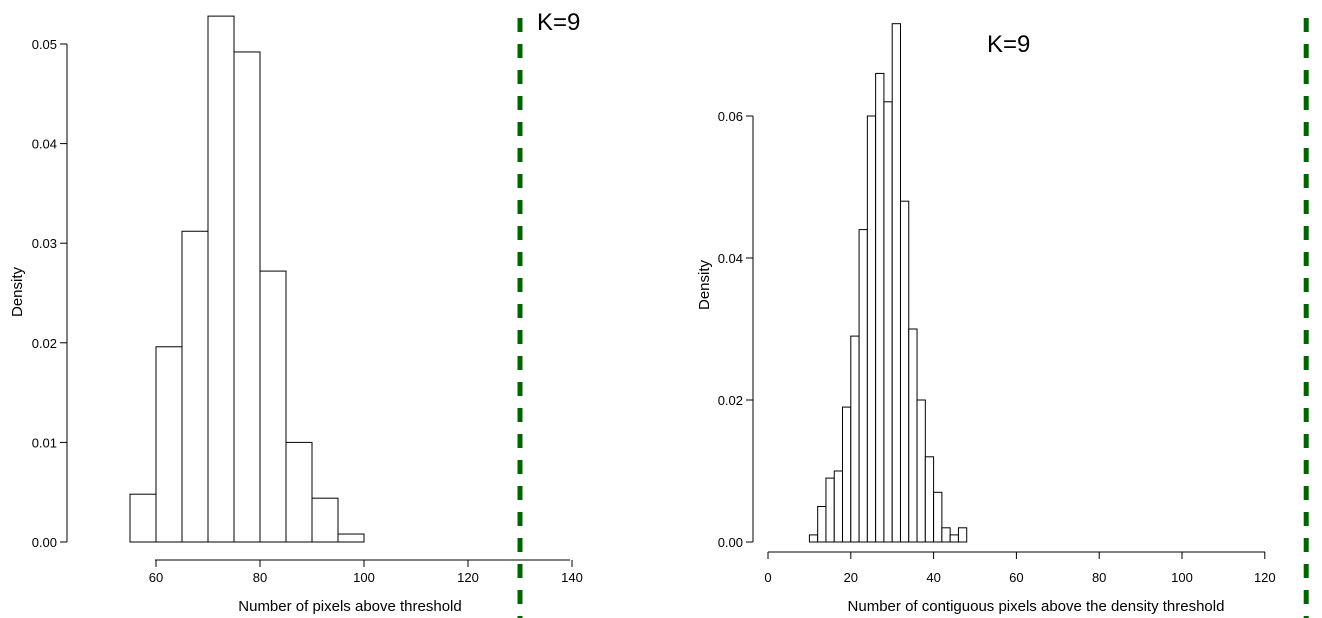  What do you see at coordinates (933, 577) in the screenshot?
I see `x-tick-label: 40` at bounding box center [933, 577].